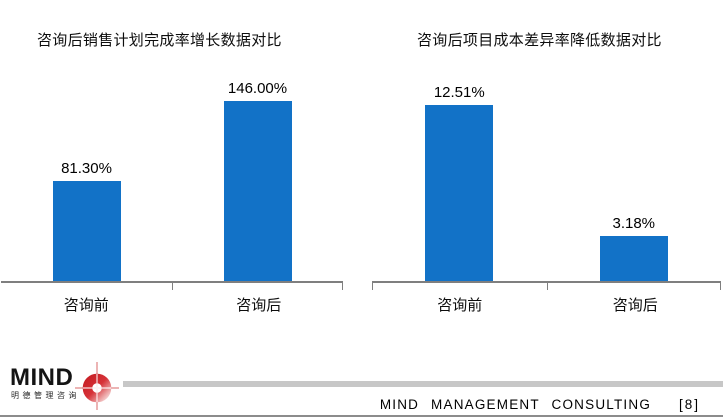 The image size is (723, 420). I want to click on bar-value-label: 81.30%, so click(86, 168).